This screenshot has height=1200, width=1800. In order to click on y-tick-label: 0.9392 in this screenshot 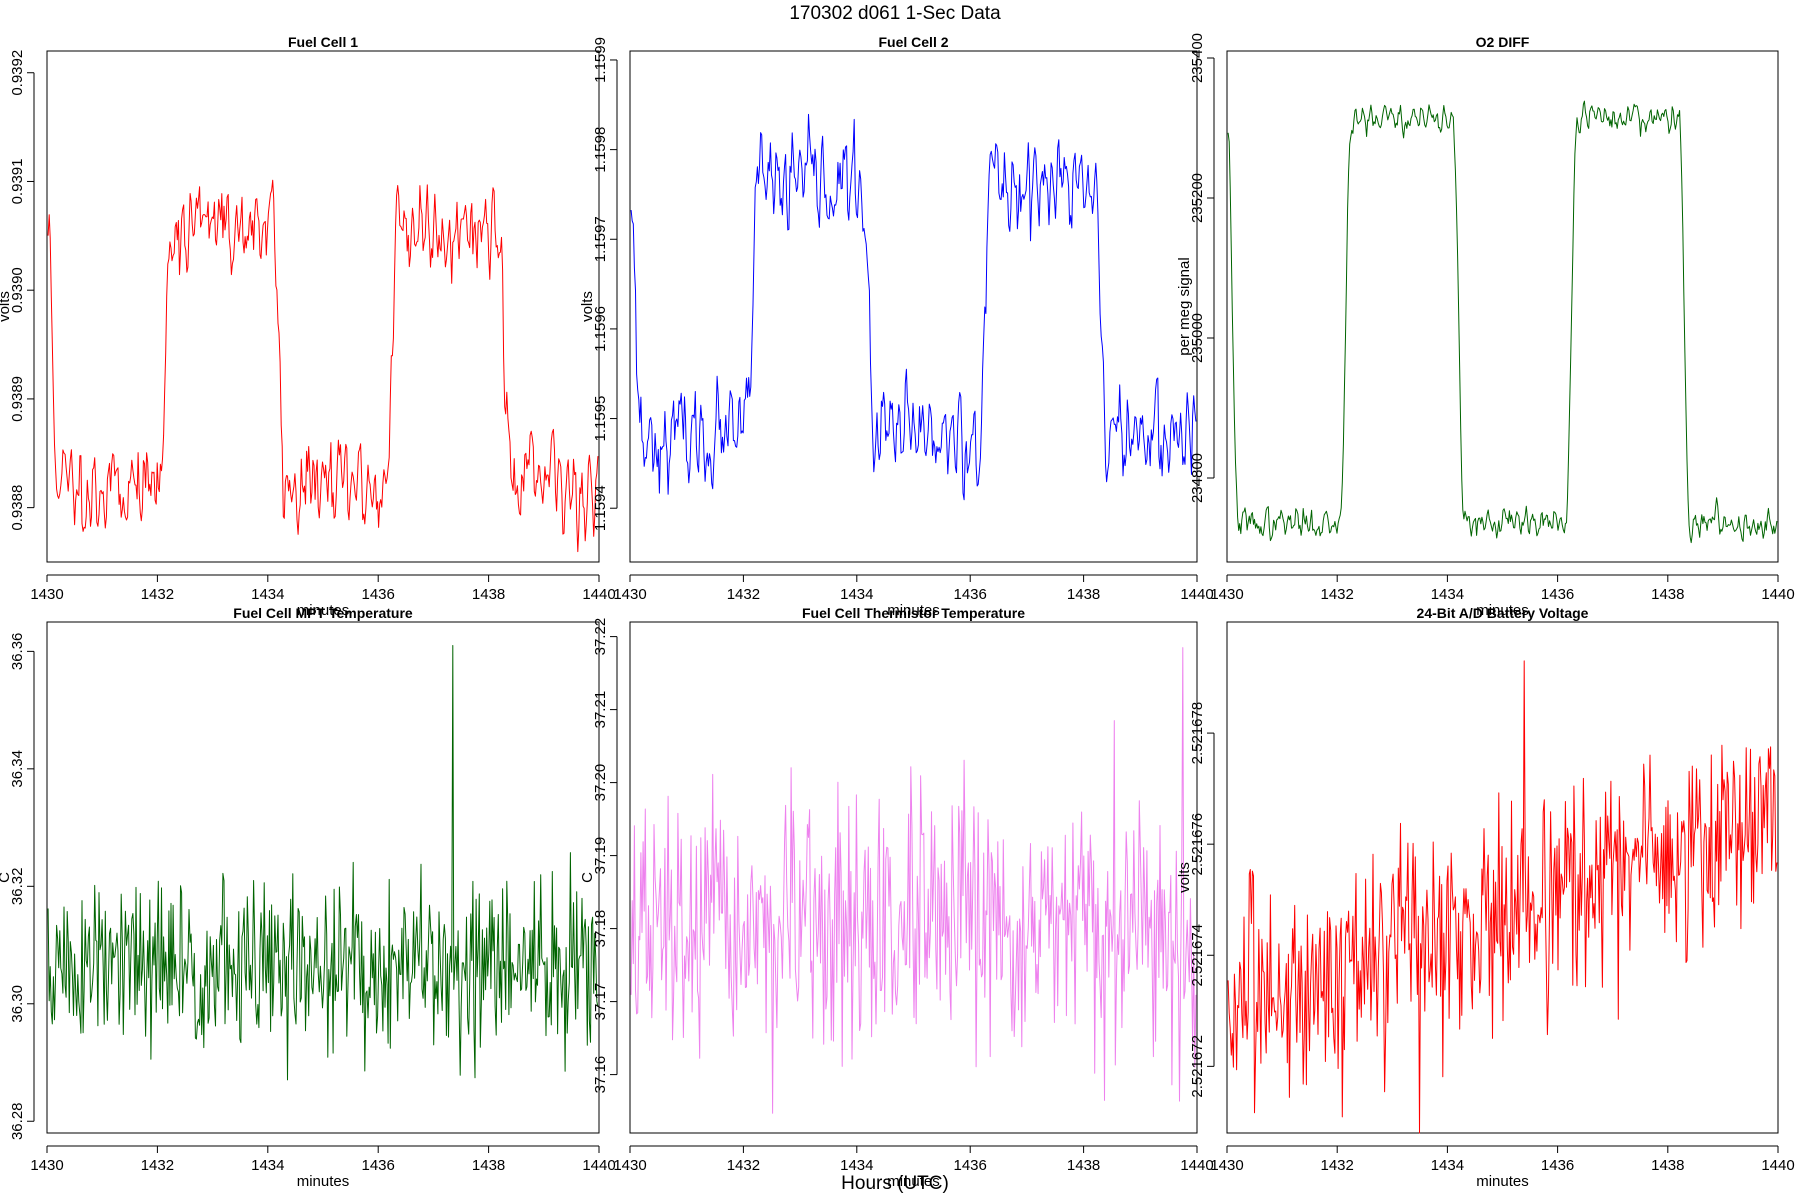, I will do `click(17, 73)`.